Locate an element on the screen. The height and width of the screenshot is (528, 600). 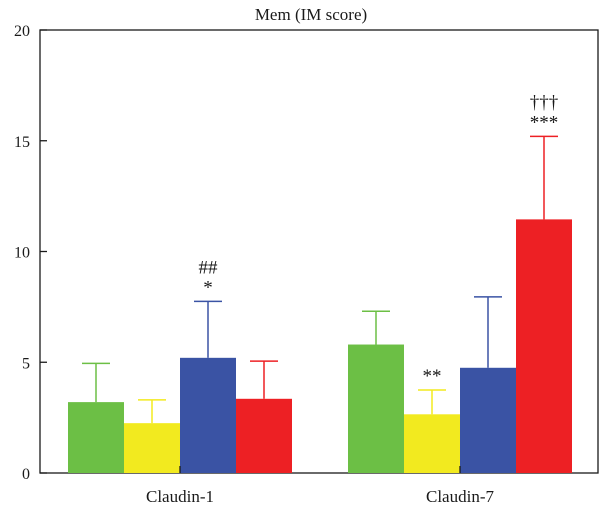
significance-marker: * is located at coordinates (208, 287).